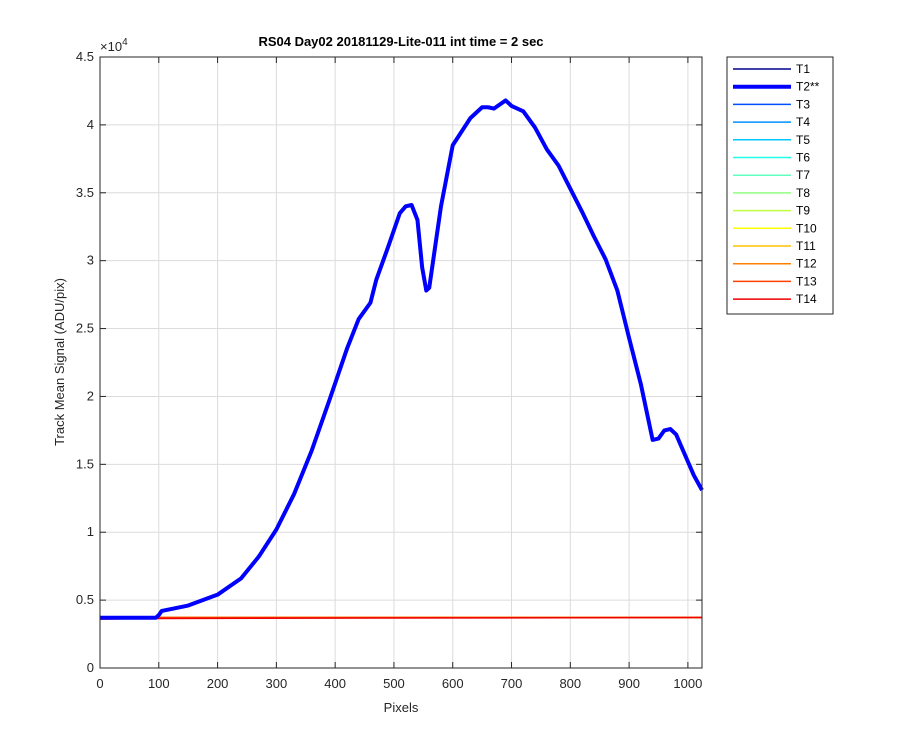  What do you see at coordinates (803, 122) in the screenshot?
I see `legend-label: T4` at bounding box center [803, 122].